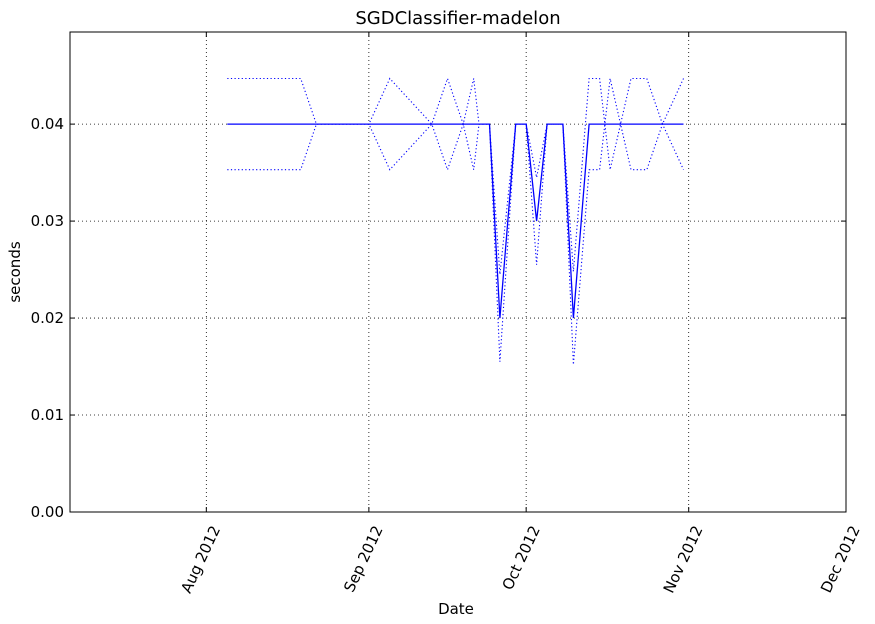  I want to click on y-tick-label: 0.02, so click(47, 318).